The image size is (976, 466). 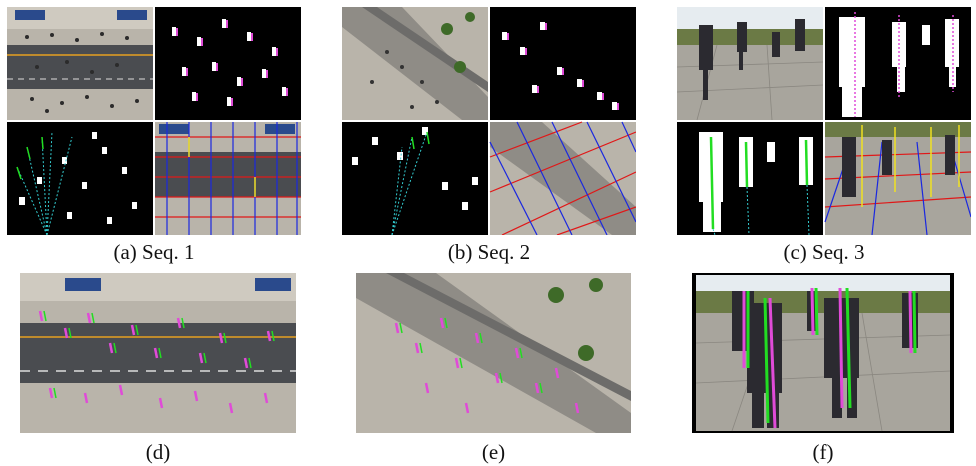 I want to click on caption-d: (d), so click(x=158, y=452).